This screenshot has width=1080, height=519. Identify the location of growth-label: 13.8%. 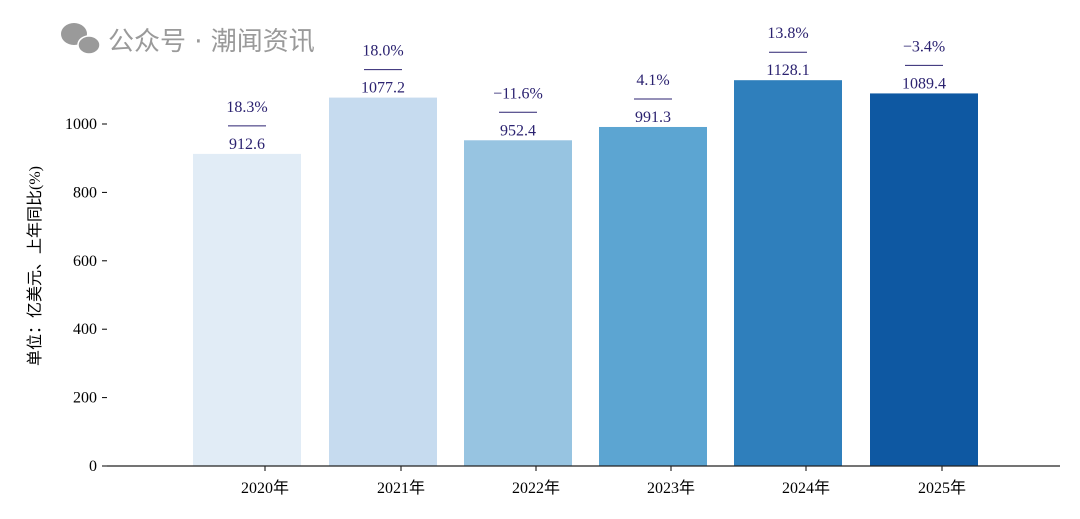
(787, 33).